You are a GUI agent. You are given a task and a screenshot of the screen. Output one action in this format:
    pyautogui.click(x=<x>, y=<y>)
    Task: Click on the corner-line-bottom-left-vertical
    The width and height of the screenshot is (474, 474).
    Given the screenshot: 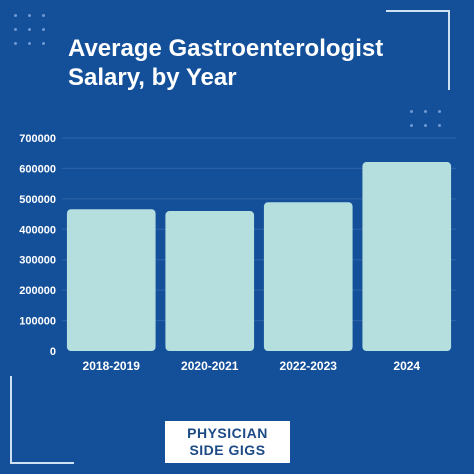 What is the action you would take?
    pyautogui.click(x=11, y=420)
    